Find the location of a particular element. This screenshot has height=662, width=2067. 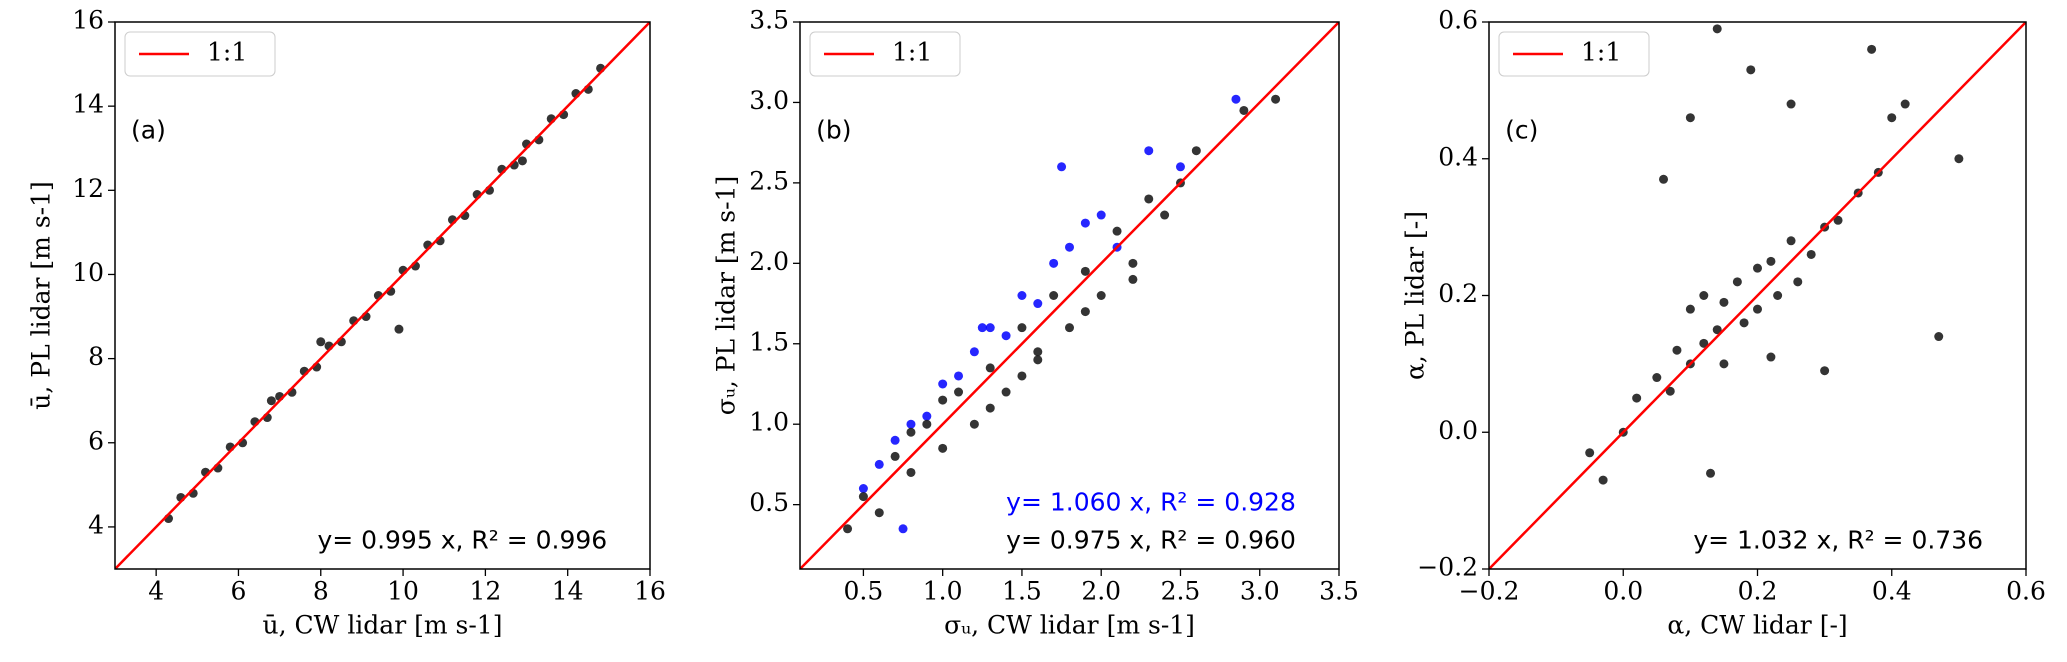

y-tick-label: −0.2 is located at coordinates (1447, 567).